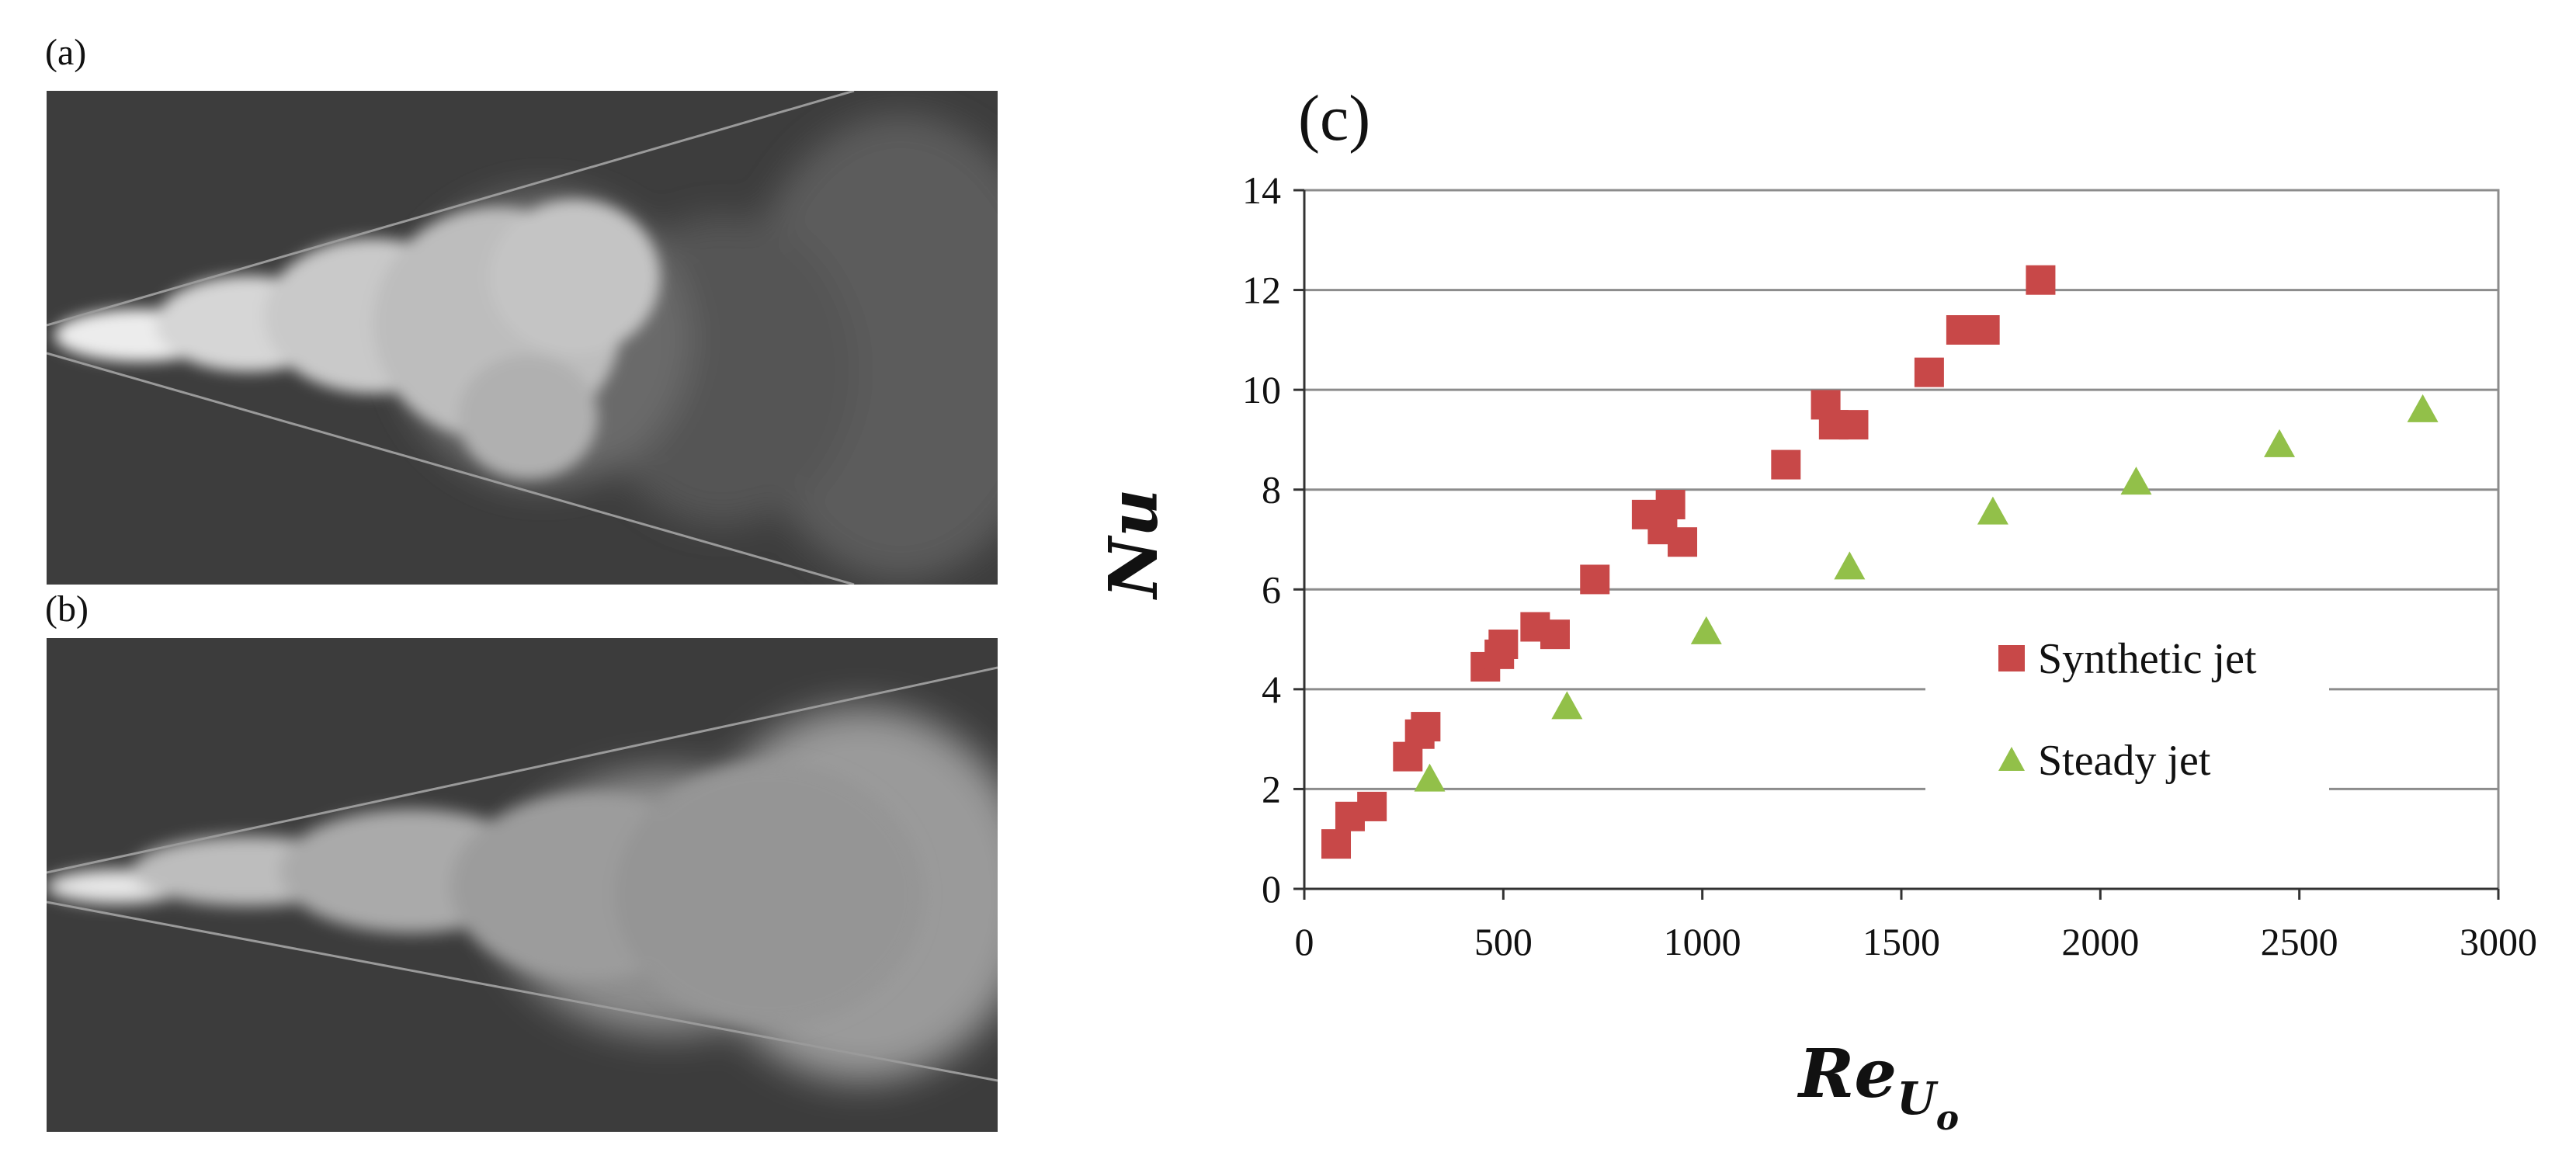 The image size is (2576, 1159). Describe the element at coordinates (1926, 593) in the screenshot. I see `series-steady-jet` at that location.